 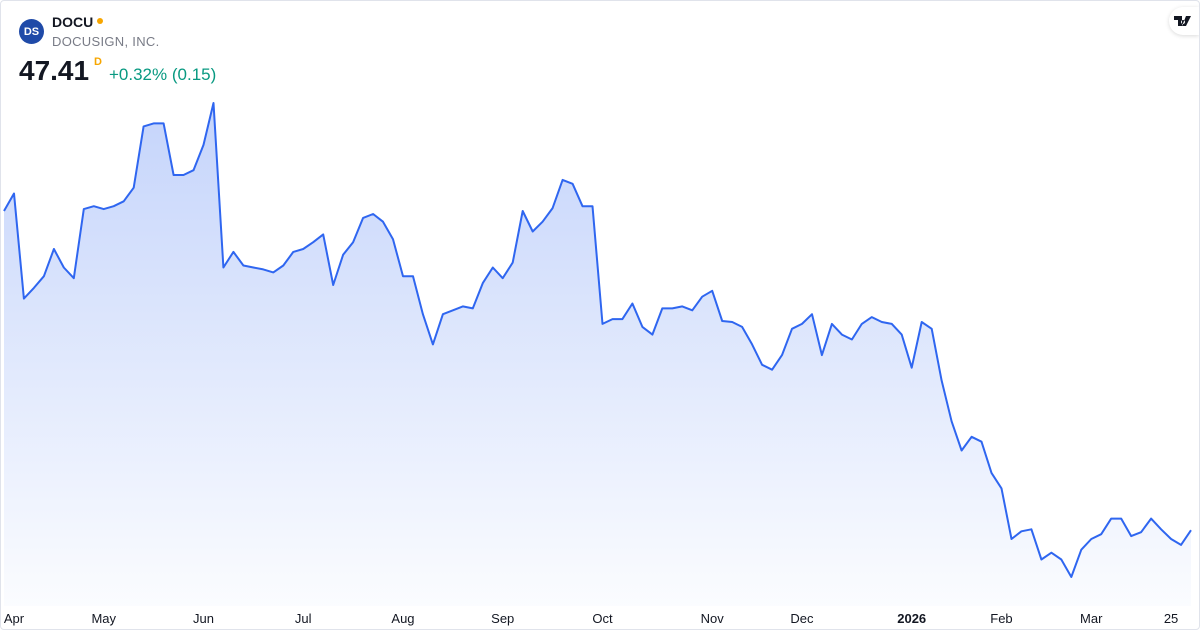 What do you see at coordinates (713, 618) in the screenshot?
I see `x-tick-label: Nov` at bounding box center [713, 618].